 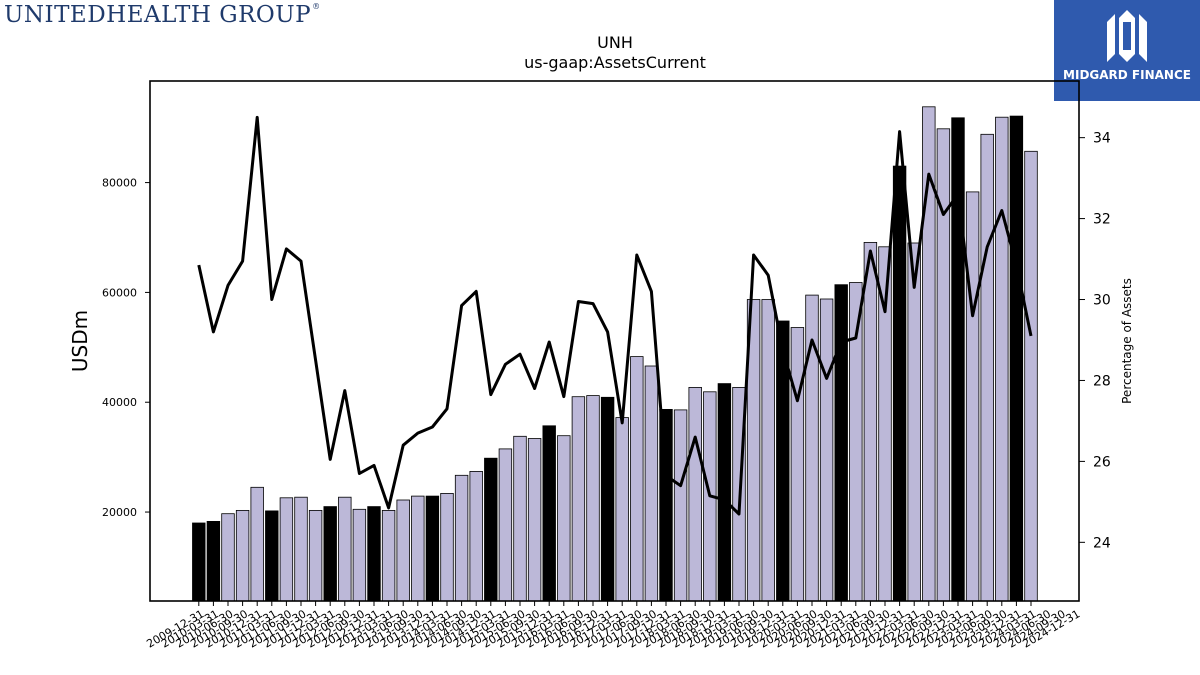 I want to click on left-logo-registered-mark: ®, so click(x=316, y=6).